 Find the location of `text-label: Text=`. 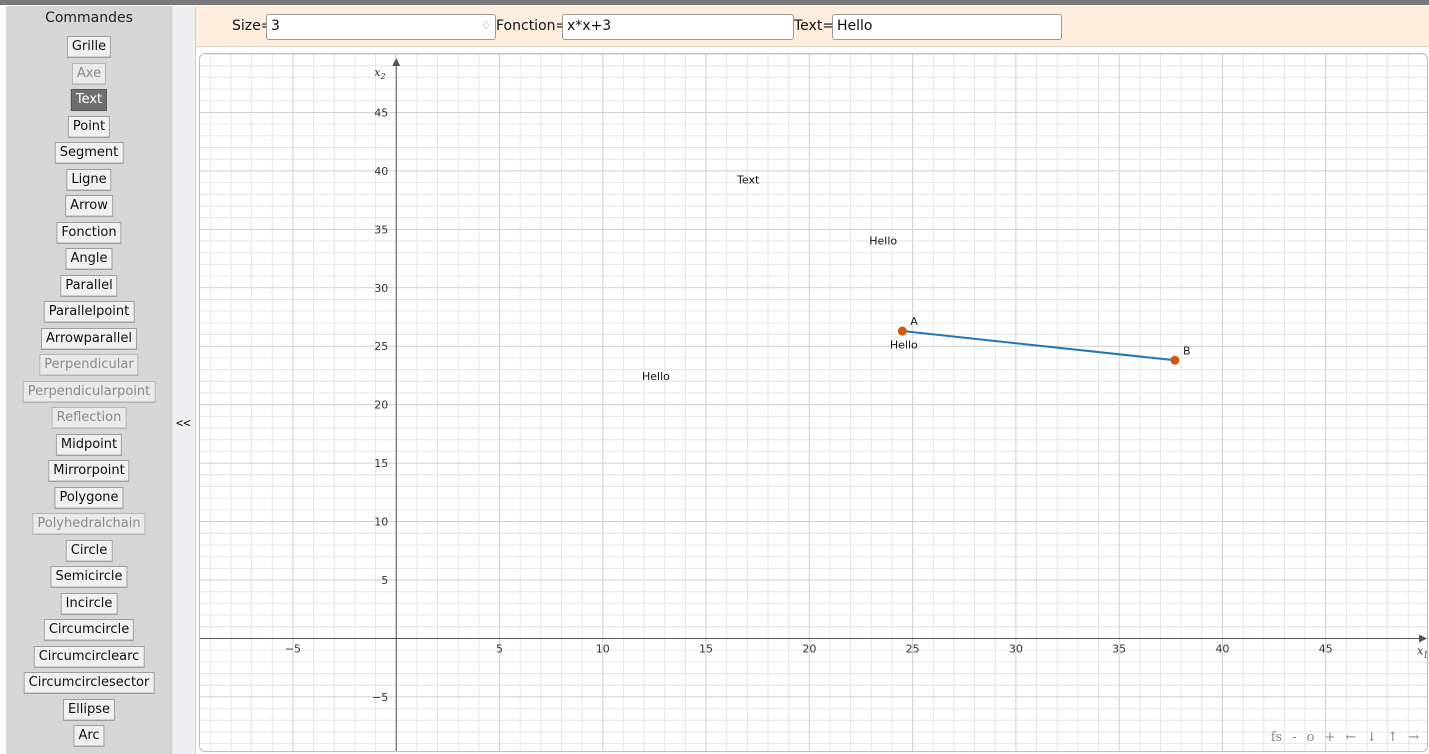

text-label: Text= is located at coordinates (814, 26).